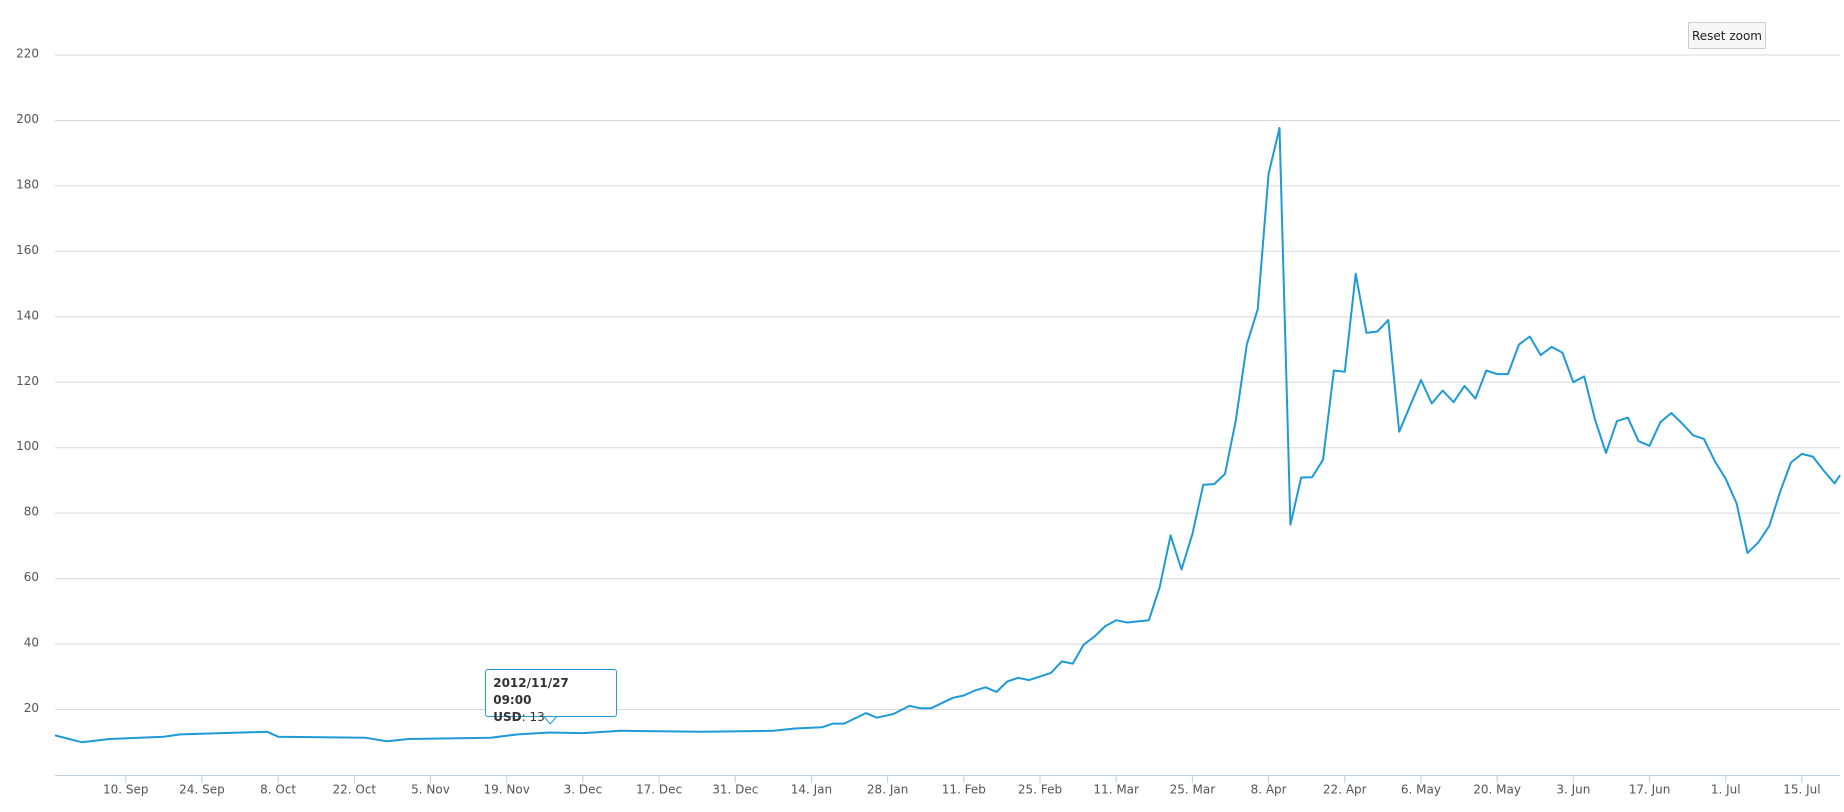 The width and height of the screenshot is (1844, 812). What do you see at coordinates (531, 691) in the screenshot?
I see `tooltip-title: 2012/11/27 09:00` at bounding box center [531, 691].